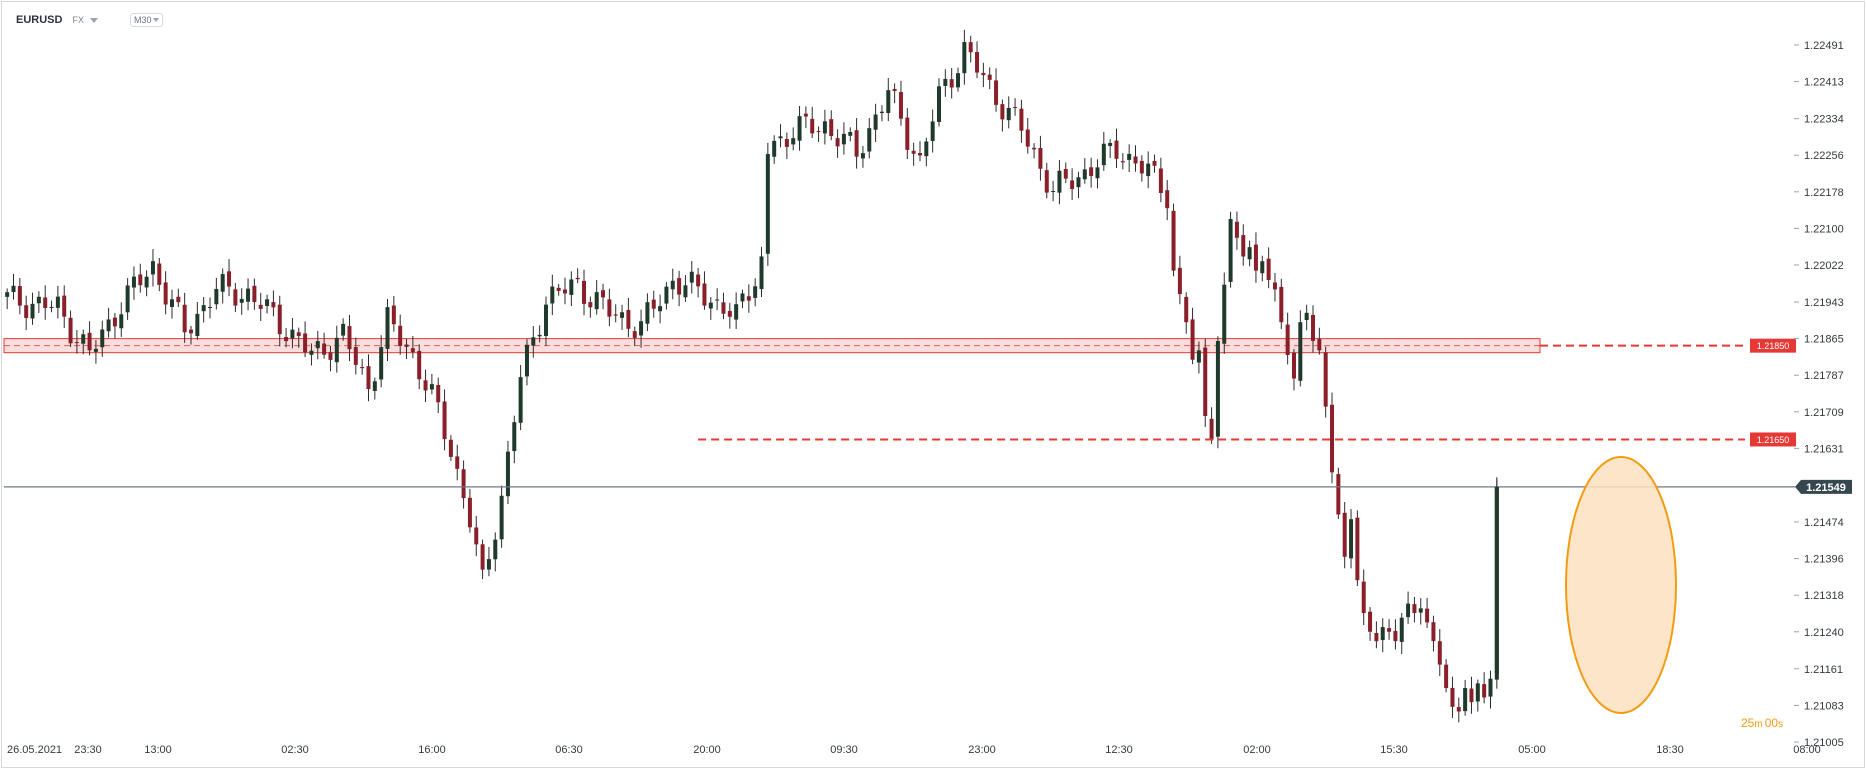  I want to click on exchange-selector: FX, so click(85, 20).